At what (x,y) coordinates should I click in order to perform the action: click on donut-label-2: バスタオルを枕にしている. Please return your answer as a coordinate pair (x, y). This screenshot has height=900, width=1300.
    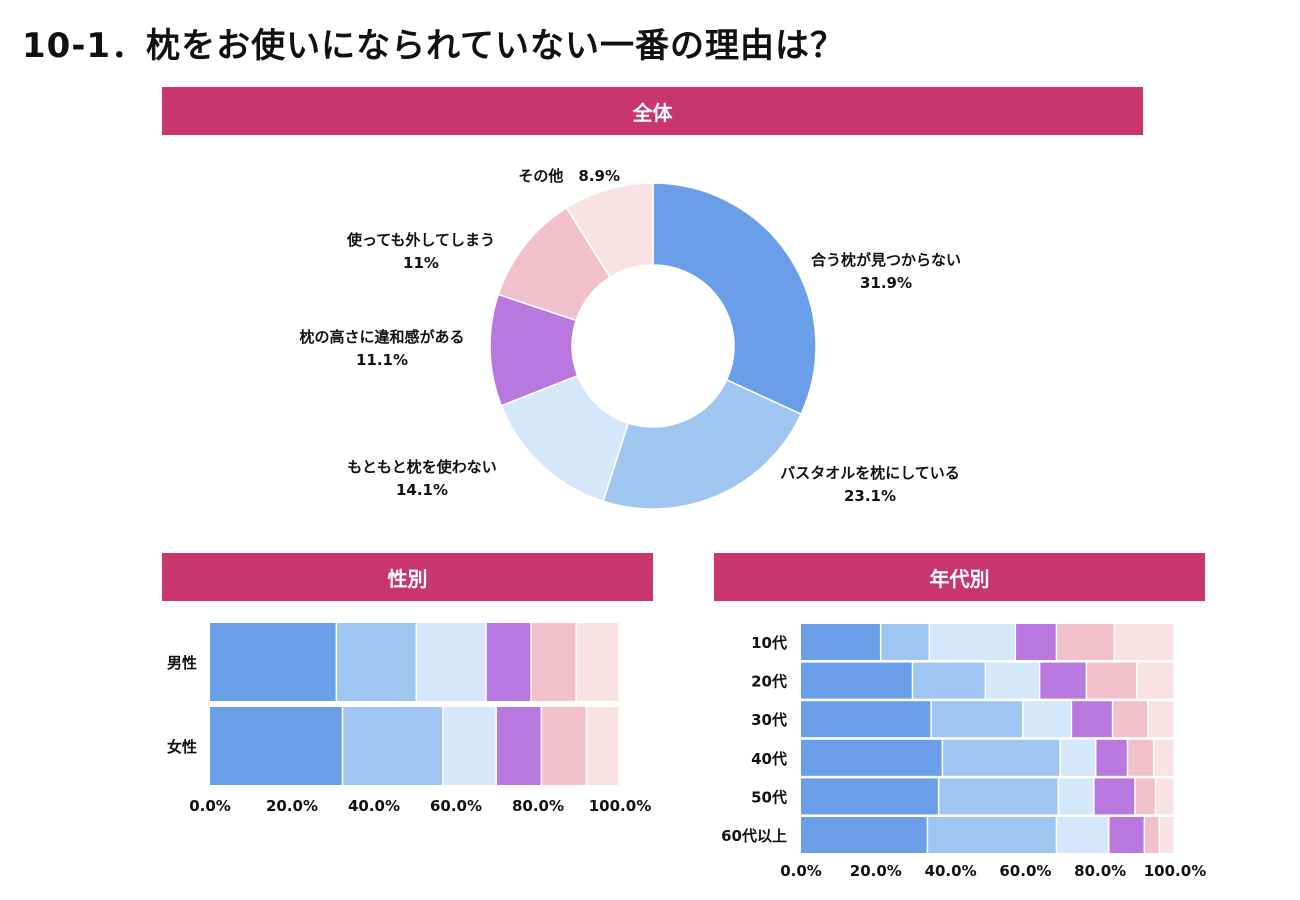
    Looking at the image, I should click on (870, 473).